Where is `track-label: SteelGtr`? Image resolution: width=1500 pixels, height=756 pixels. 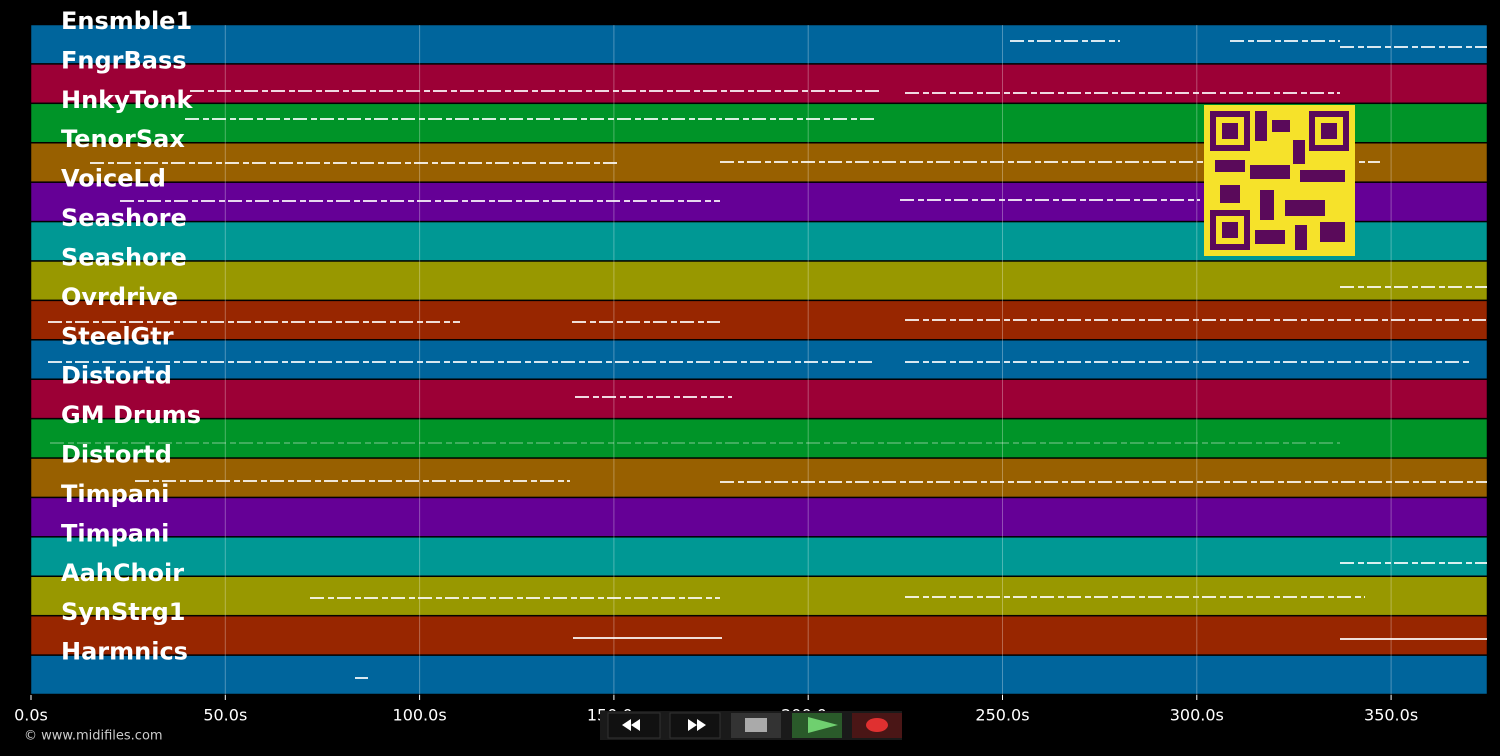
track-label: SteelGtr is located at coordinates (117, 336).